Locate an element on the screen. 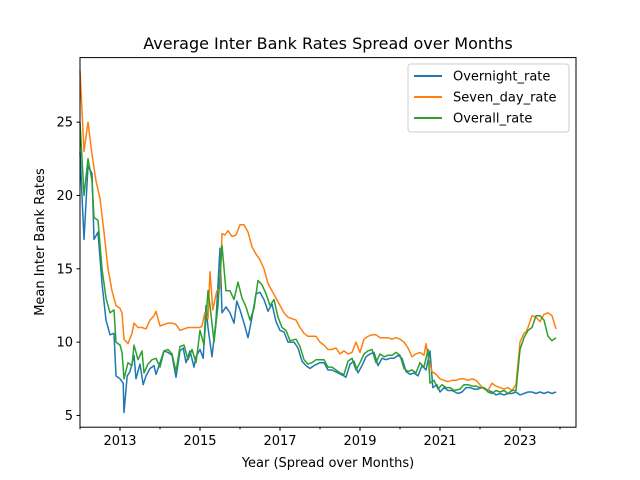 The height and width of the screenshot is (480, 640). y-tick-label: 15 is located at coordinates (64, 269).